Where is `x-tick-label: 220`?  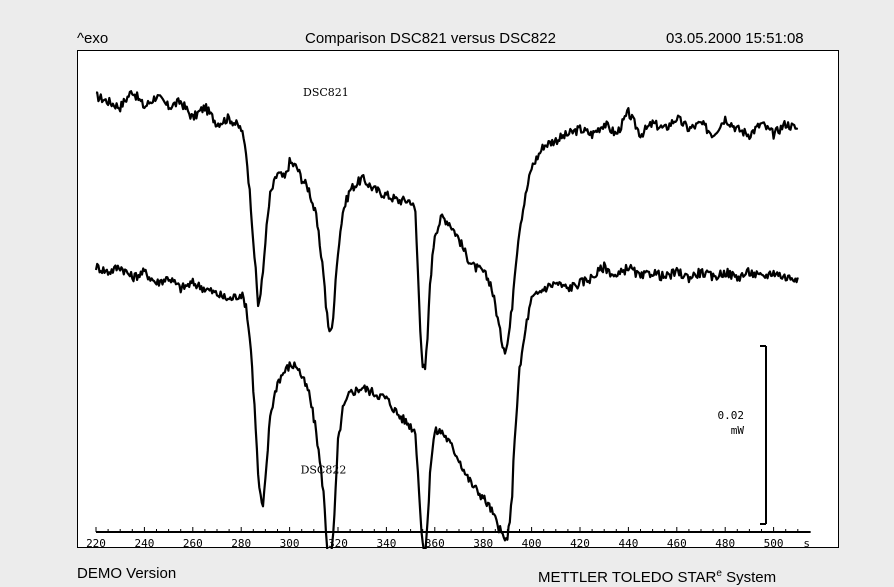
x-tick-label: 220 is located at coordinates (96, 543).